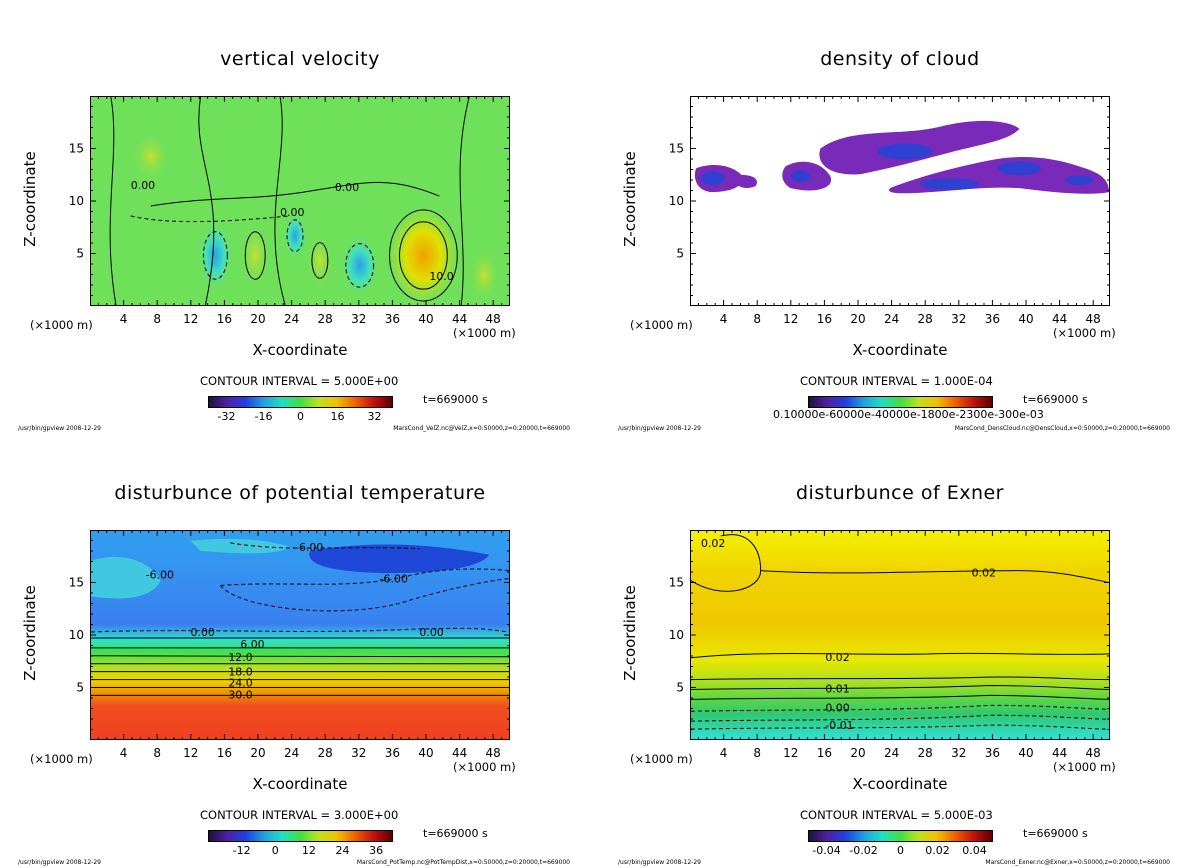 The width and height of the screenshot is (1200, 868). I want to click on colorbar-tick-label: -16, so click(263, 416).